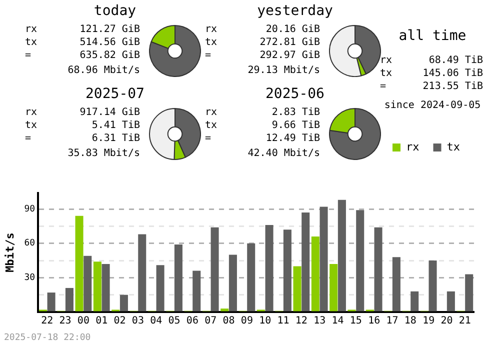 This screenshot has height=348, width=500. Describe the element at coordinates (82, 29) in the screenshot. I see `text: rx 121.27 GiB` at that location.